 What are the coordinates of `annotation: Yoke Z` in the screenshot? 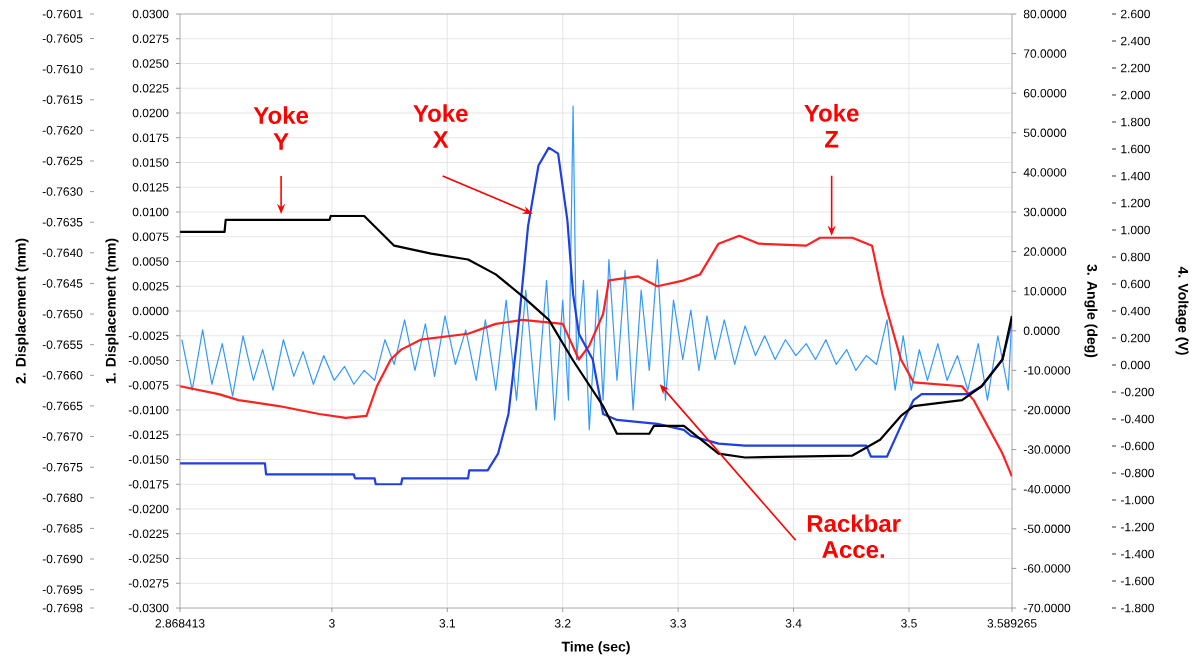 It's located at (831, 126).